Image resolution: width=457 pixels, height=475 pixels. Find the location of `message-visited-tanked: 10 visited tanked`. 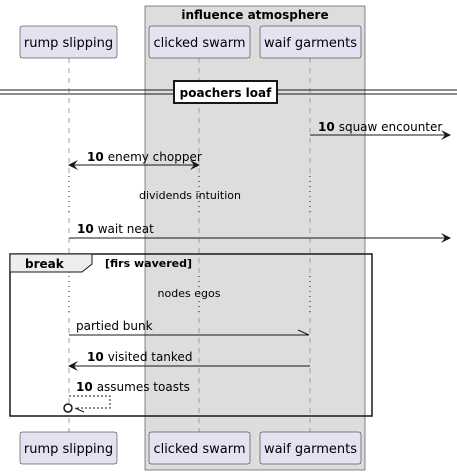

message-visited-tanked: 10 visited tanked is located at coordinates (189, 360).